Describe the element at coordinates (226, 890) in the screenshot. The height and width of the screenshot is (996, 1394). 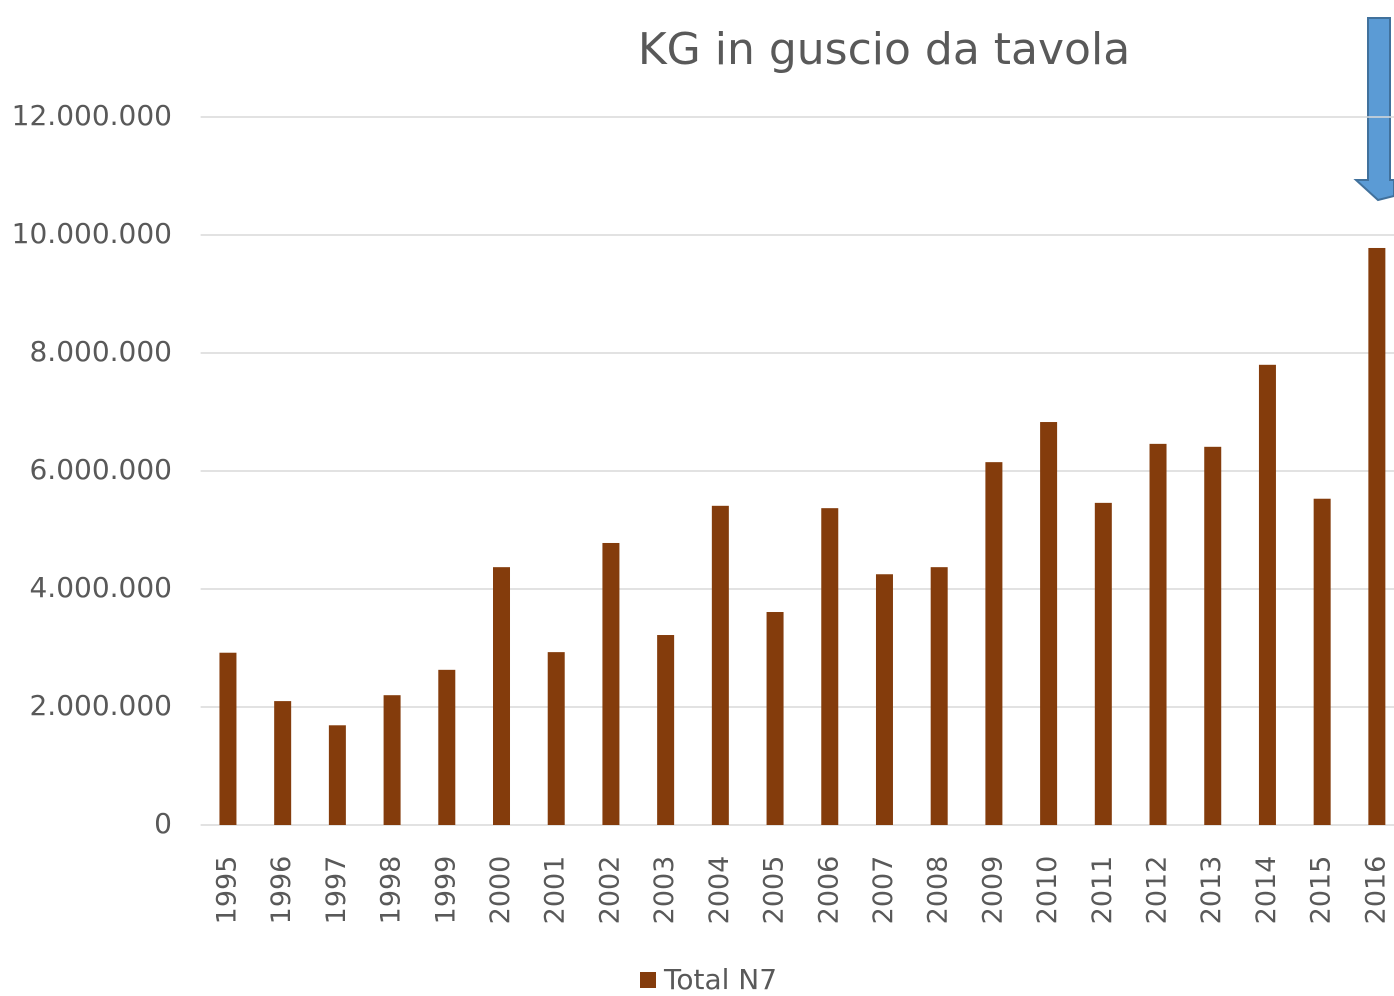
I see `x-tick-label: 1995` at that location.